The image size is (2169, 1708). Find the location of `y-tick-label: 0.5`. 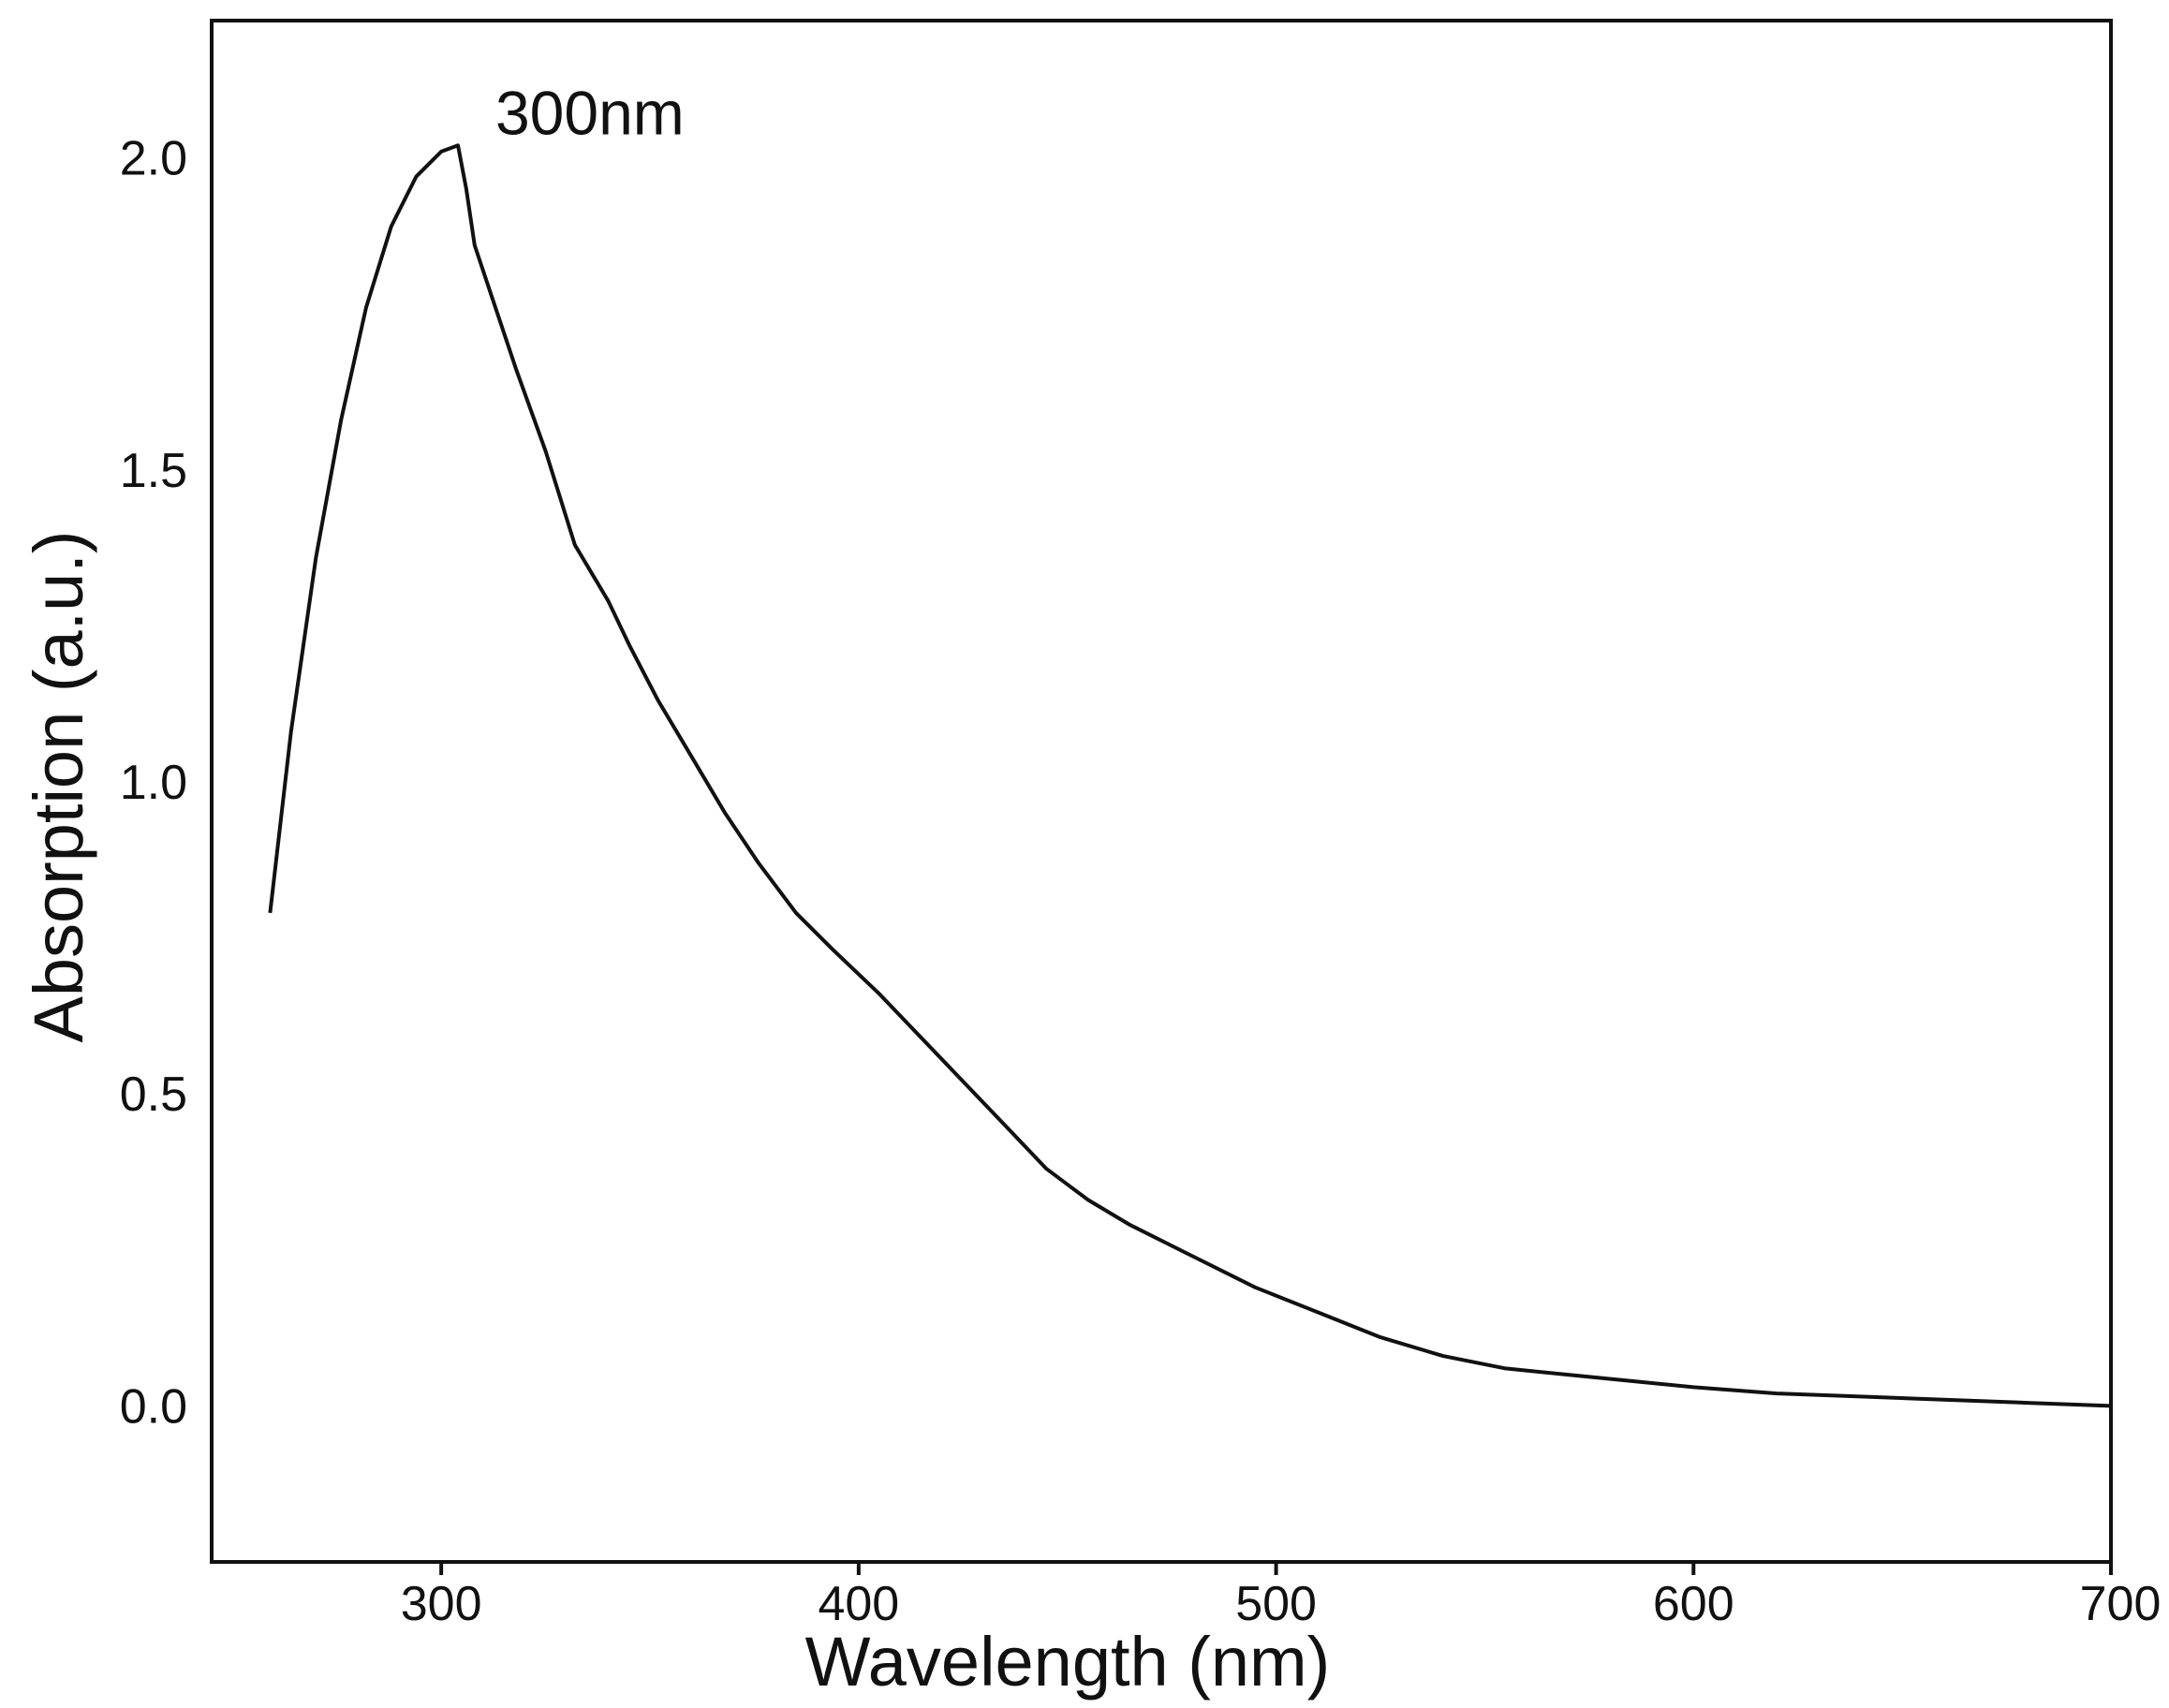

y-tick-label: 0.5 is located at coordinates (153, 1095).